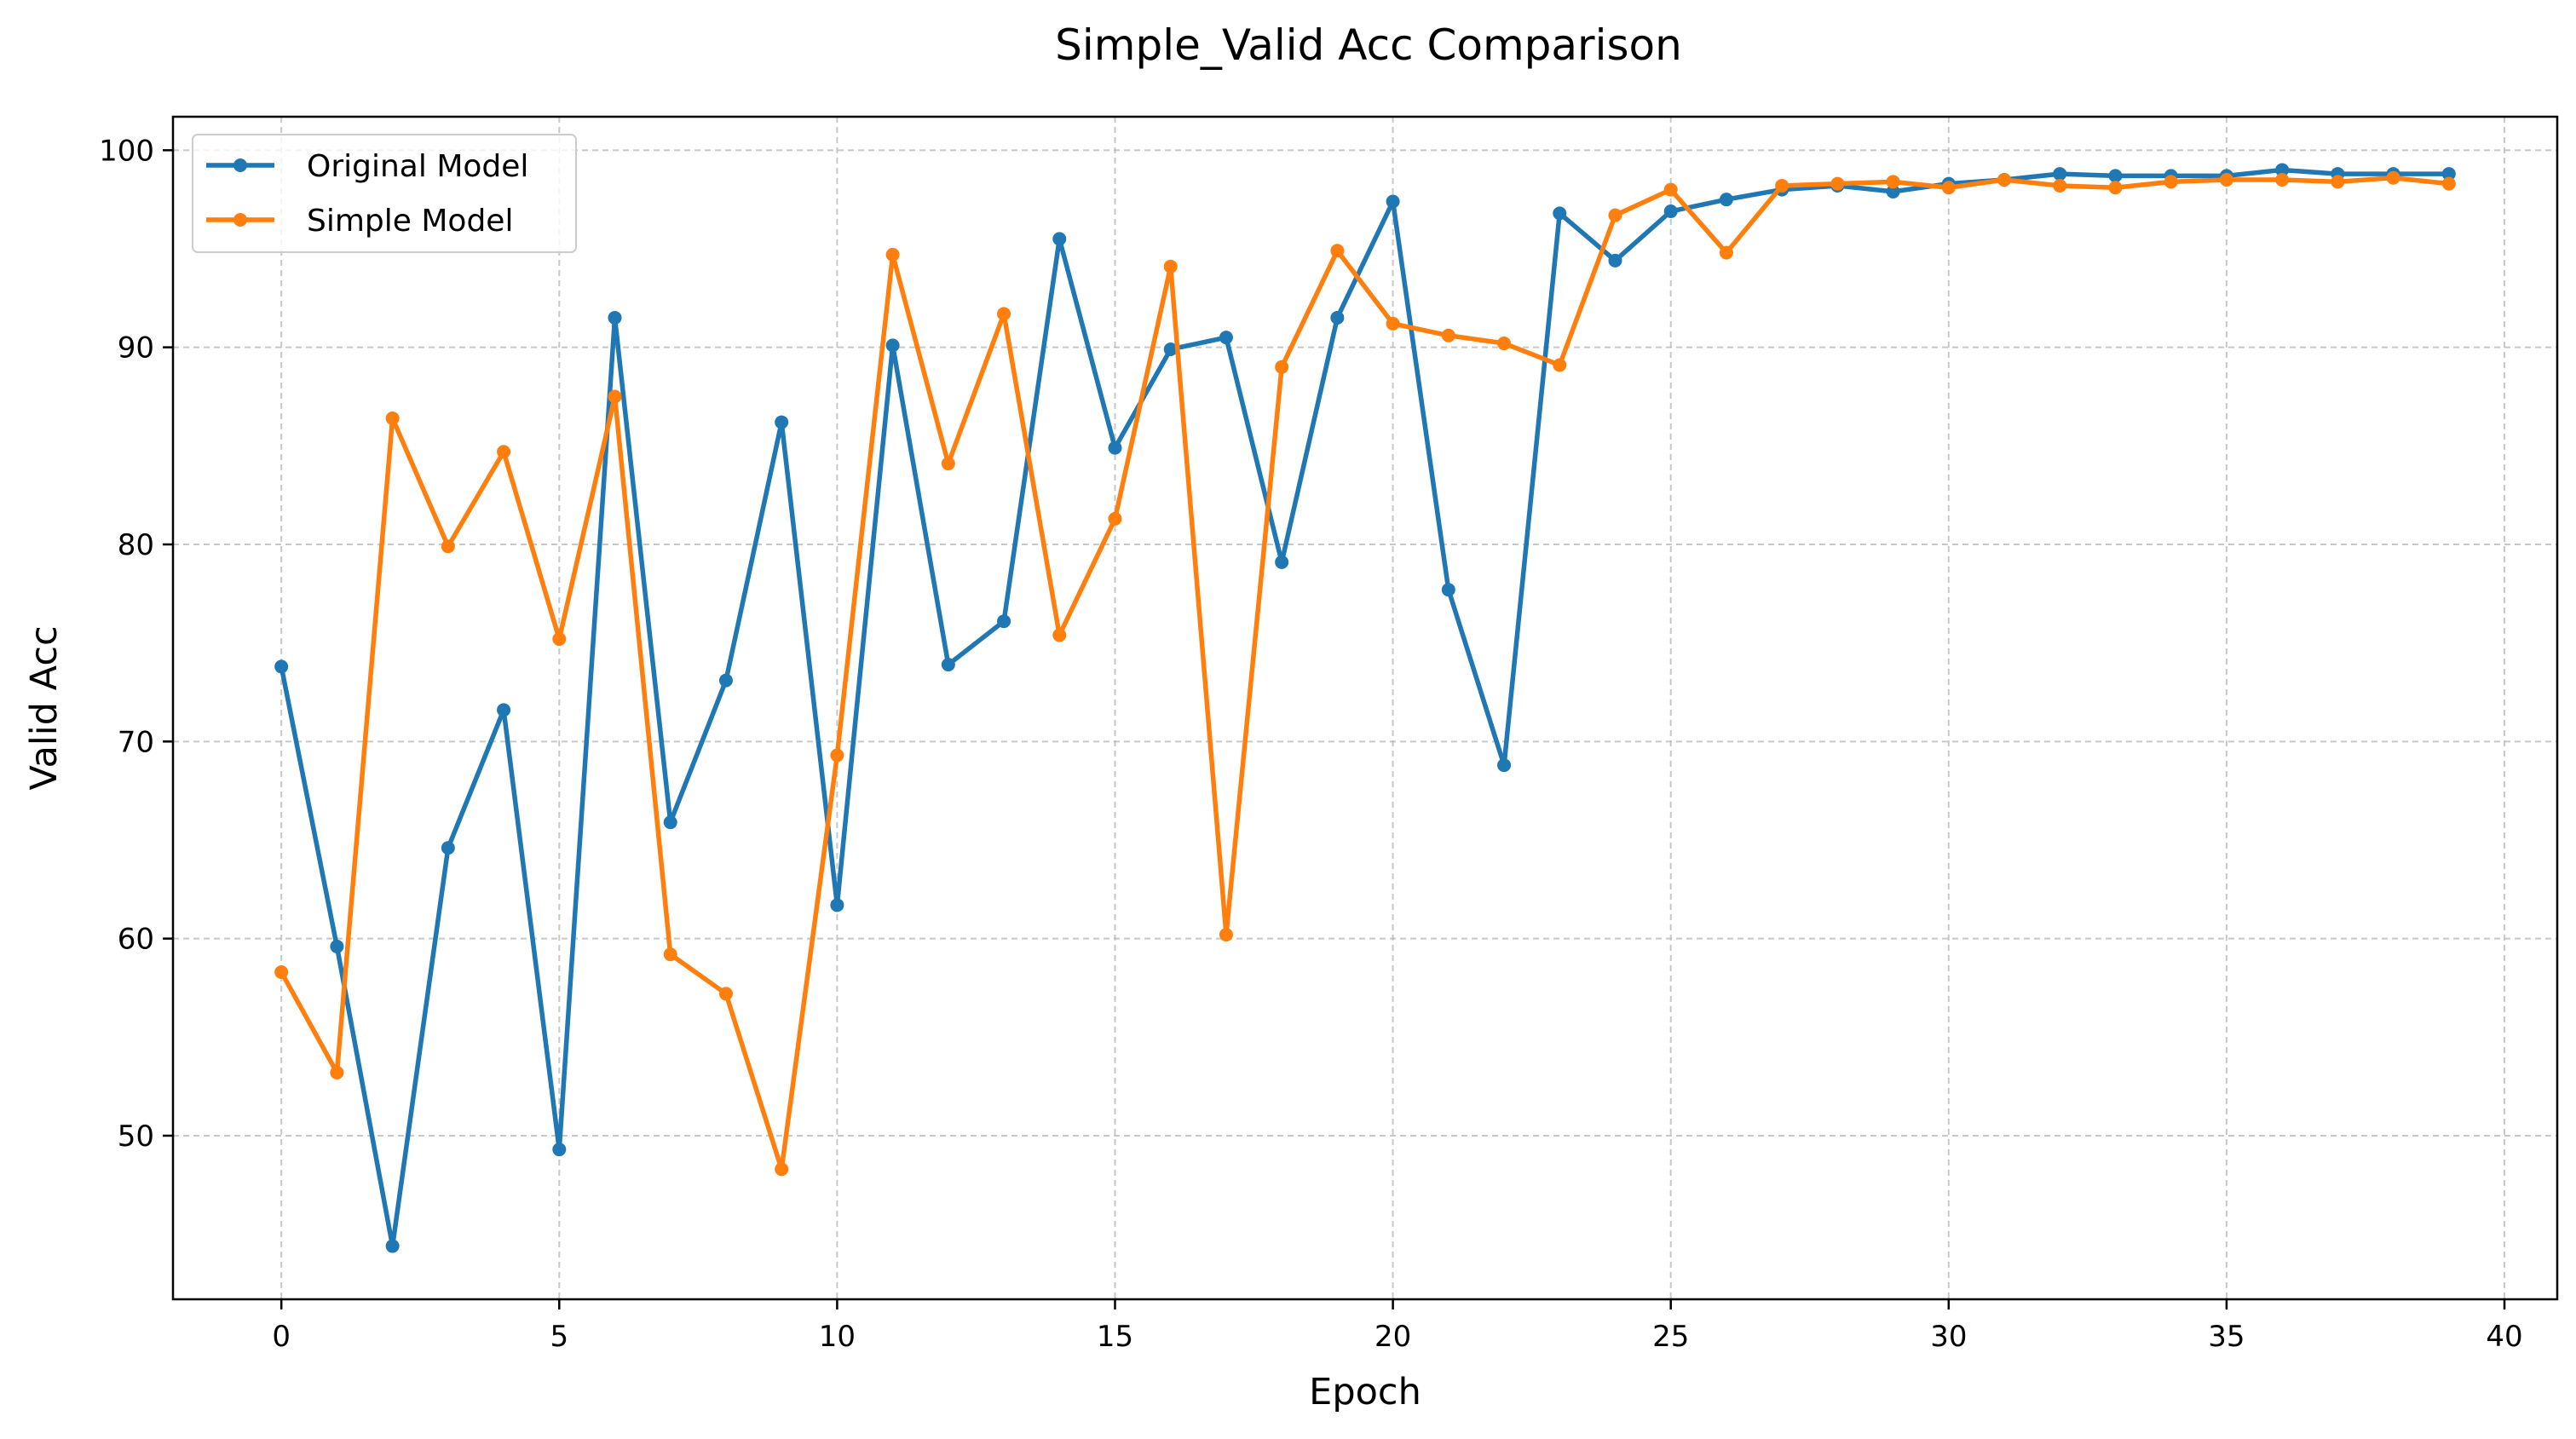 This screenshot has height=1439, width=2576. What do you see at coordinates (1670, 1337) in the screenshot?
I see `x-tick-label: 25` at bounding box center [1670, 1337].